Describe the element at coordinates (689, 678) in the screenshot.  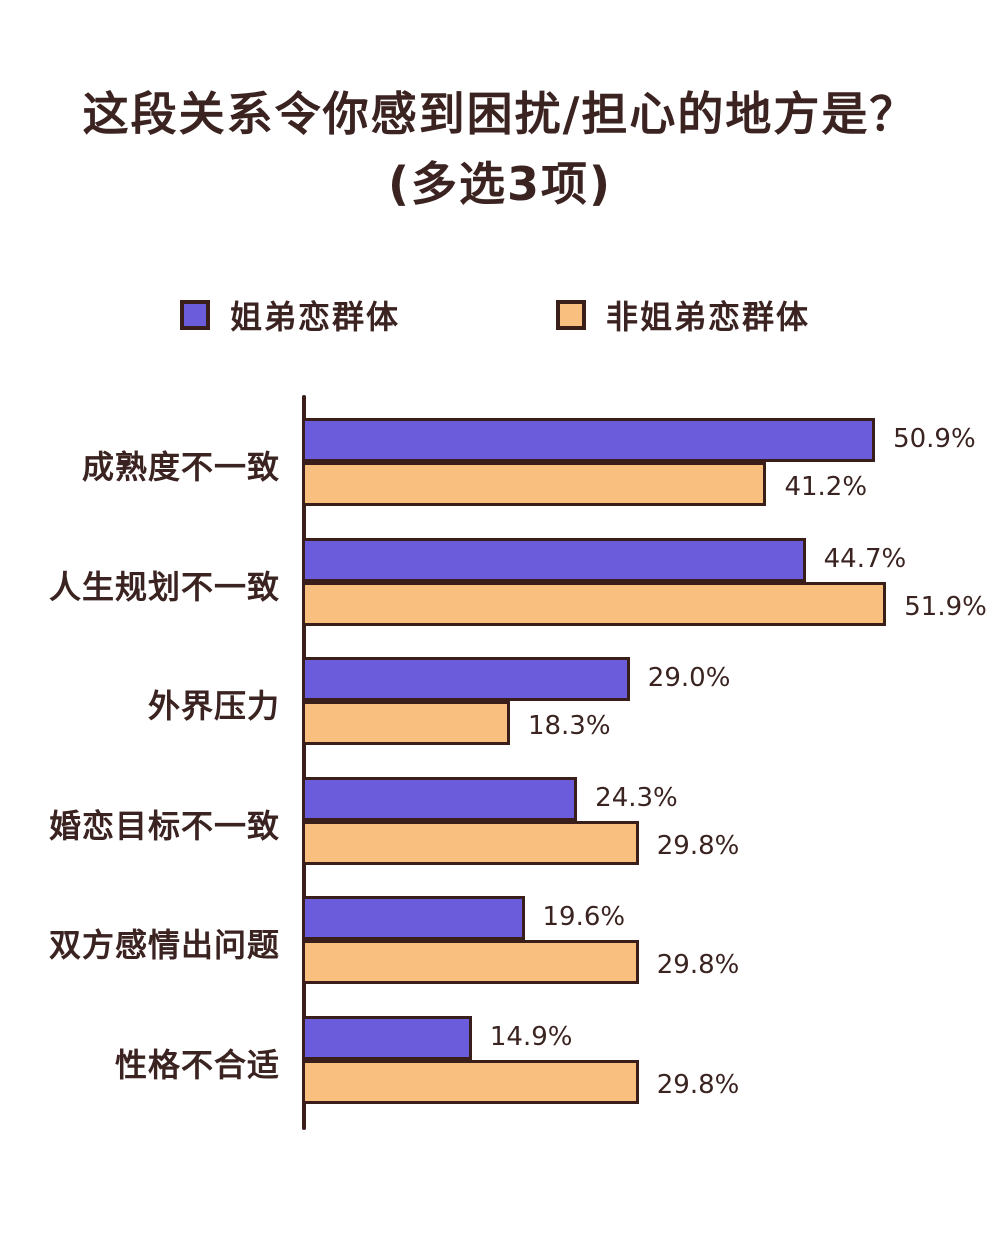
I see `value-label: 29.0%` at that location.